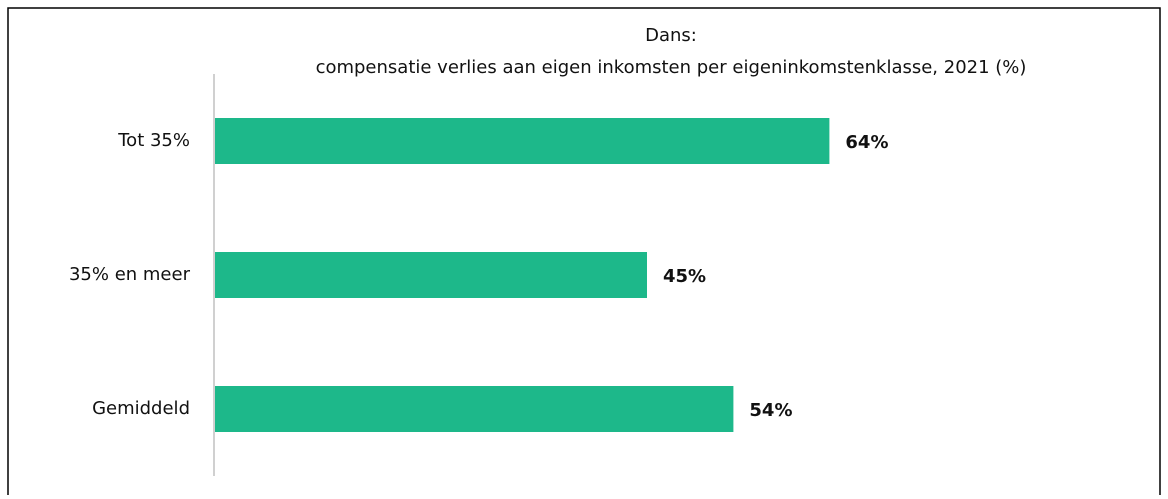 This screenshot has width=1168, height=499. I want to click on category-label: Gemiddeld, so click(141, 408).